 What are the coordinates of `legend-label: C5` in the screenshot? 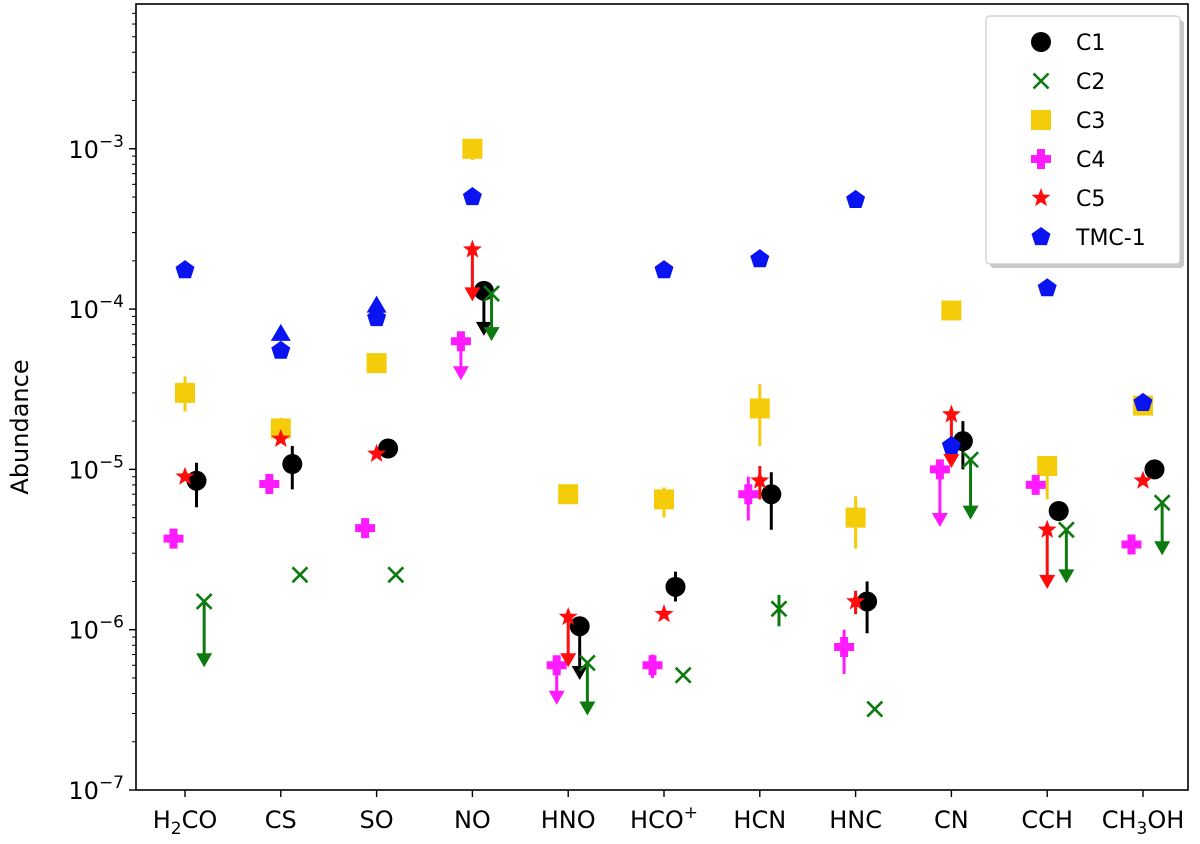 It's located at (1090, 199).